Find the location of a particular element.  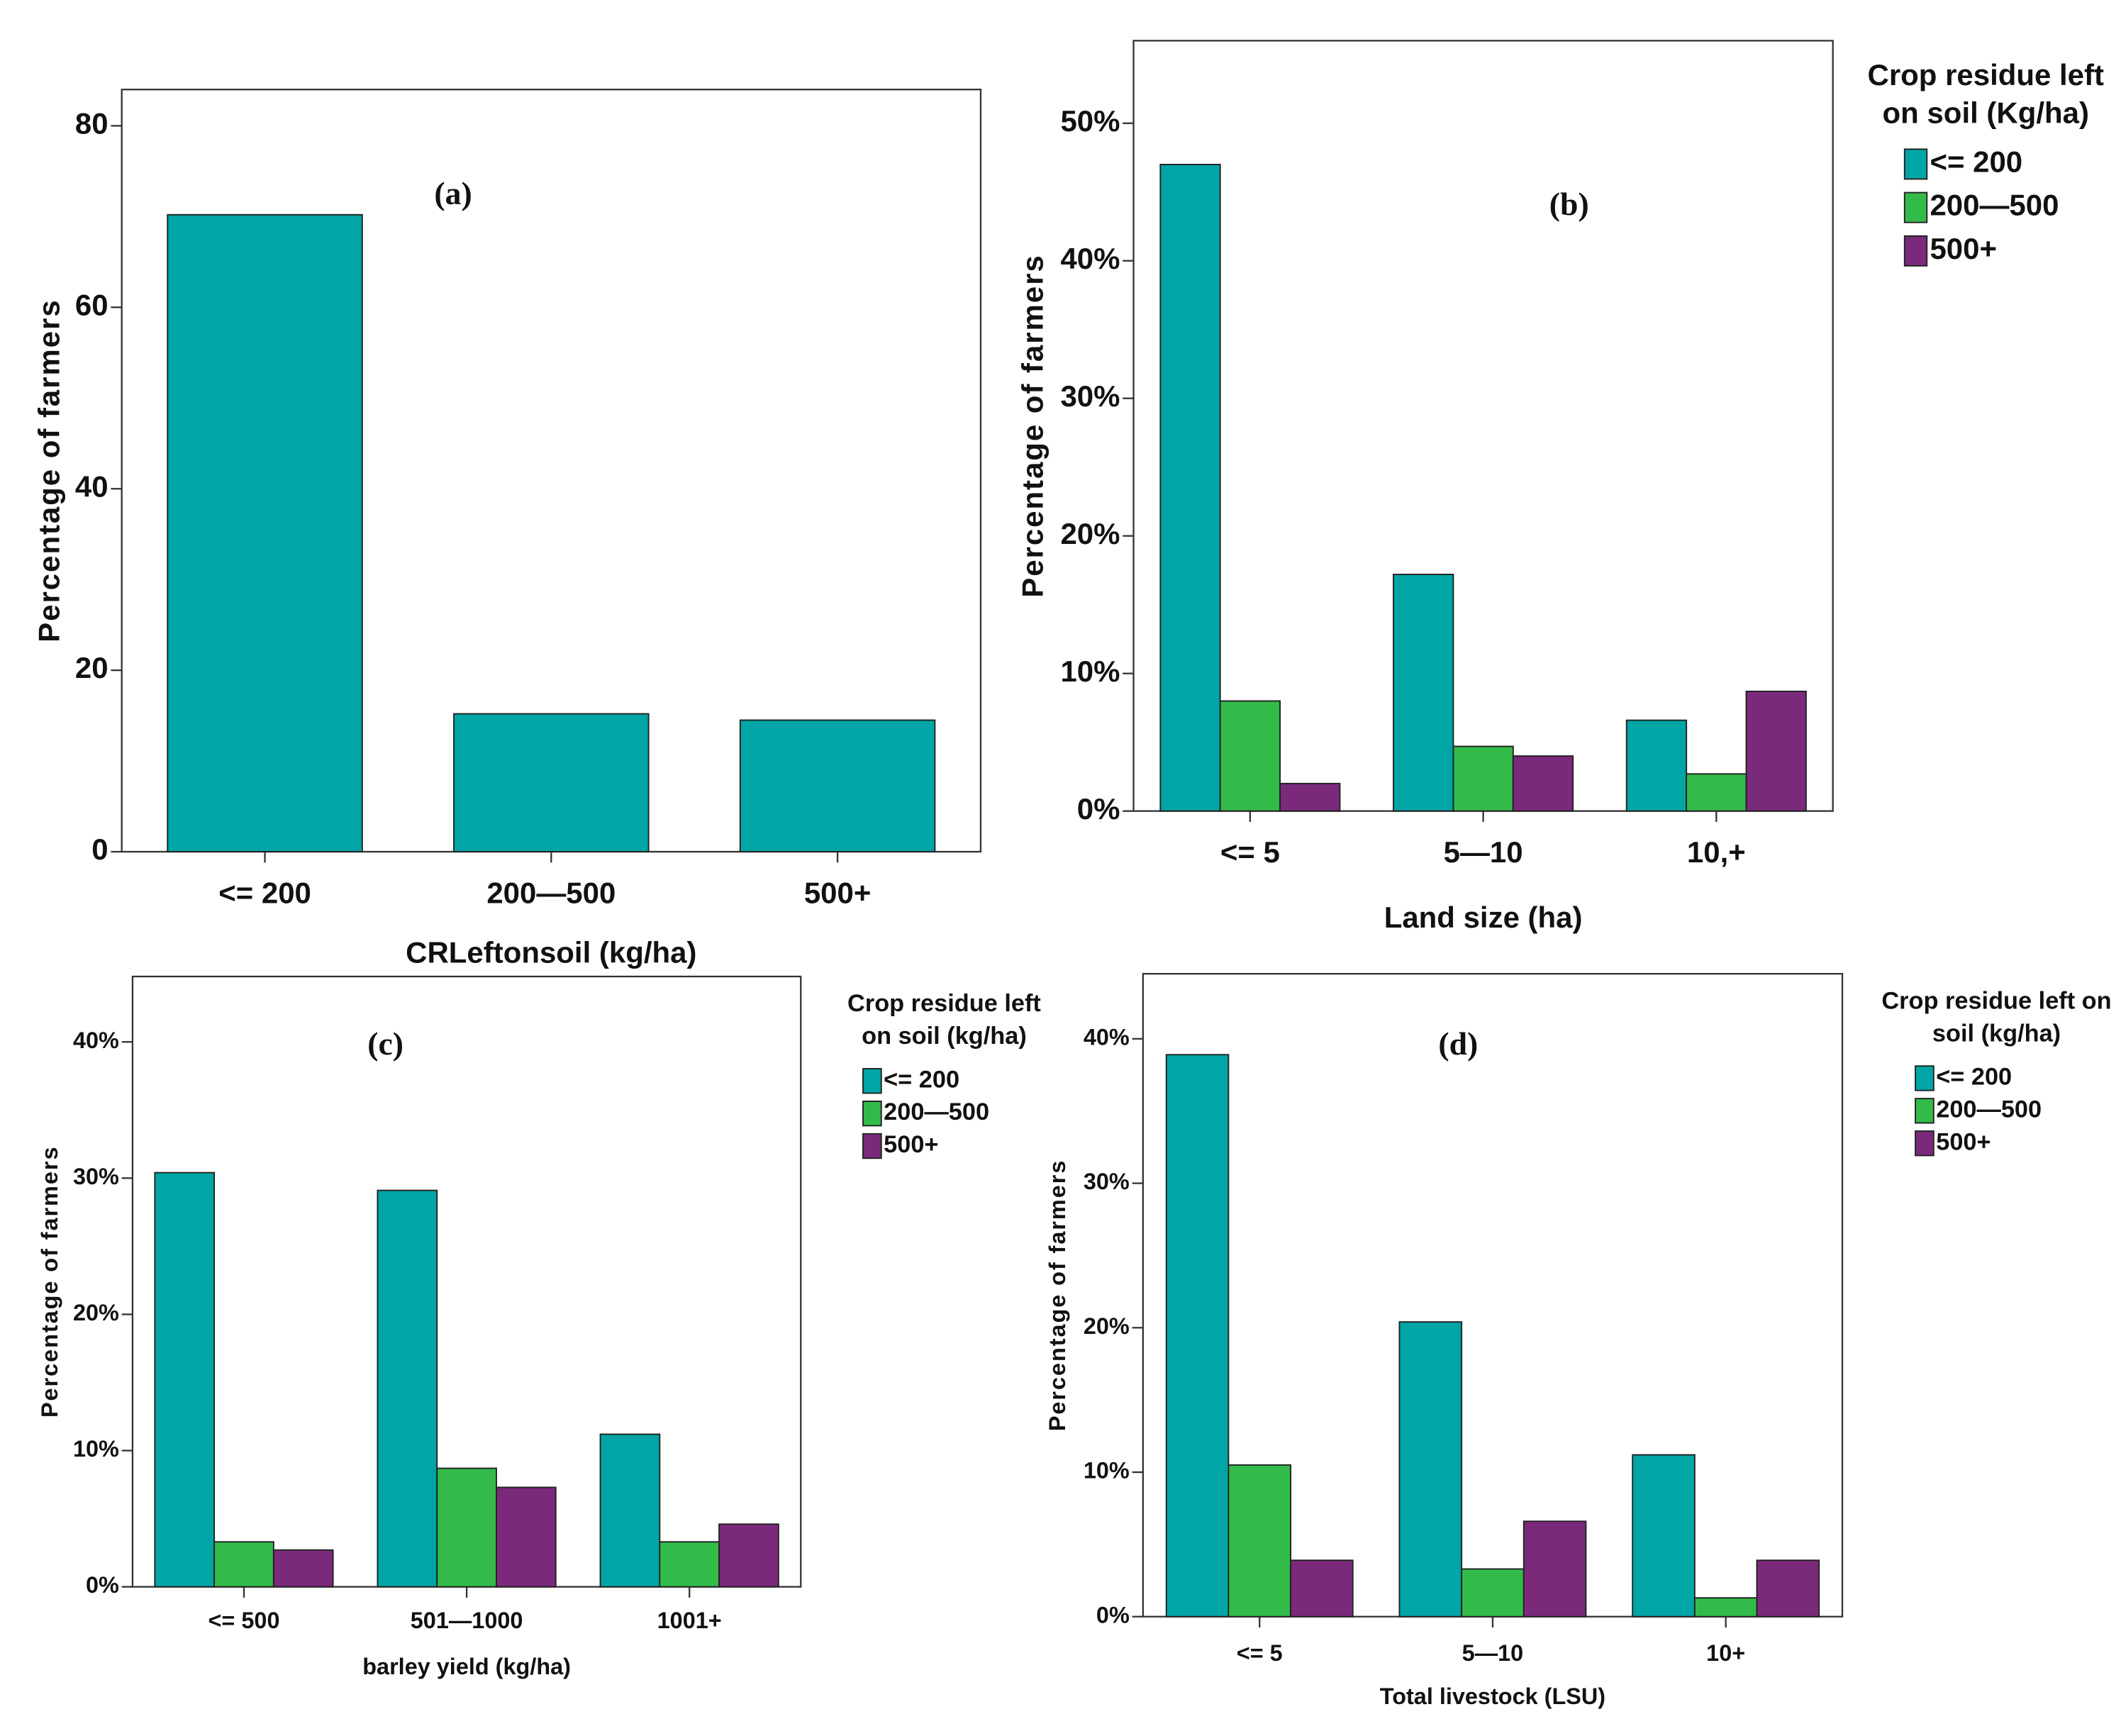

x-axis-label: barley yield (kg/ha) is located at coordinates (466, 1666).